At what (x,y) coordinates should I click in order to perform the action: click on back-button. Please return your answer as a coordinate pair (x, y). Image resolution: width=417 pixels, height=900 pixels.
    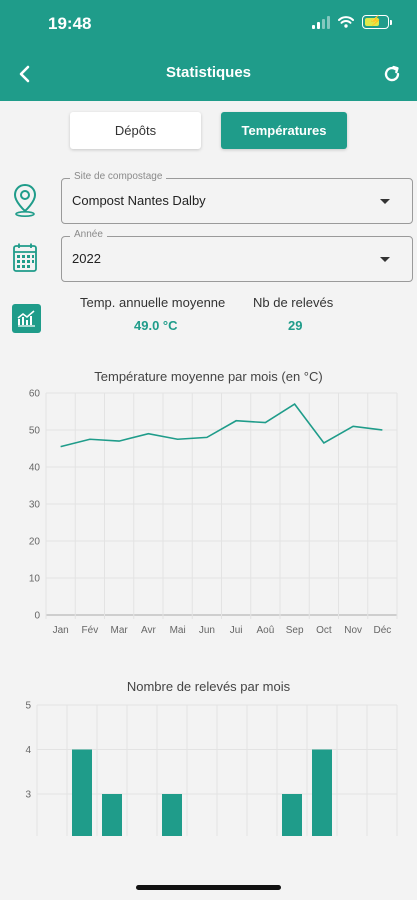
    Looking at the image, I should click on (24, 74).